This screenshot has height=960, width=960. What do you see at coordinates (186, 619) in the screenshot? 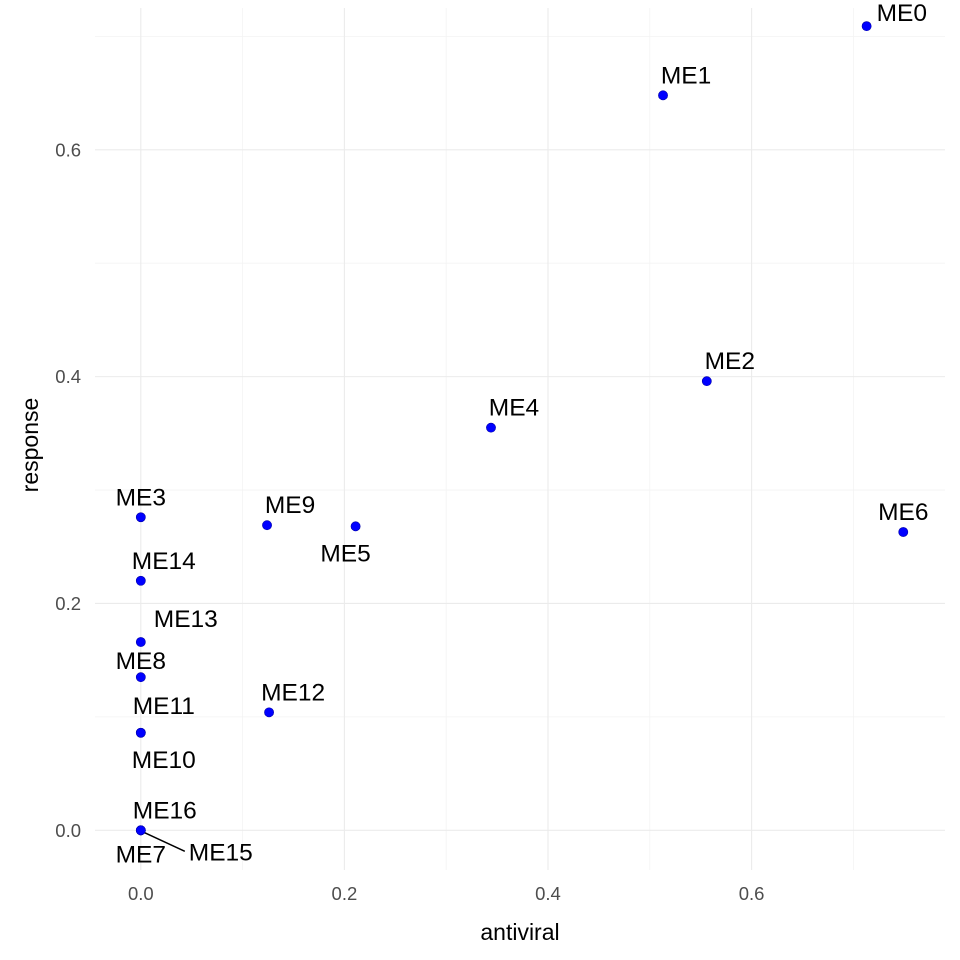
I see `point-label: ME13` at bounding box center [186, 619].